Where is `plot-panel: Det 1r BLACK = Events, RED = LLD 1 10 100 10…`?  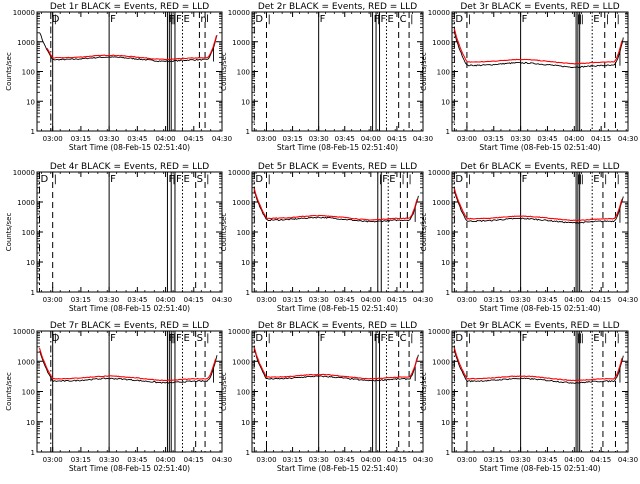 plot-panel: Det 1r BLACK = Events, RED = LLD 1 10 100 10… is located at coordinates (118, 77).